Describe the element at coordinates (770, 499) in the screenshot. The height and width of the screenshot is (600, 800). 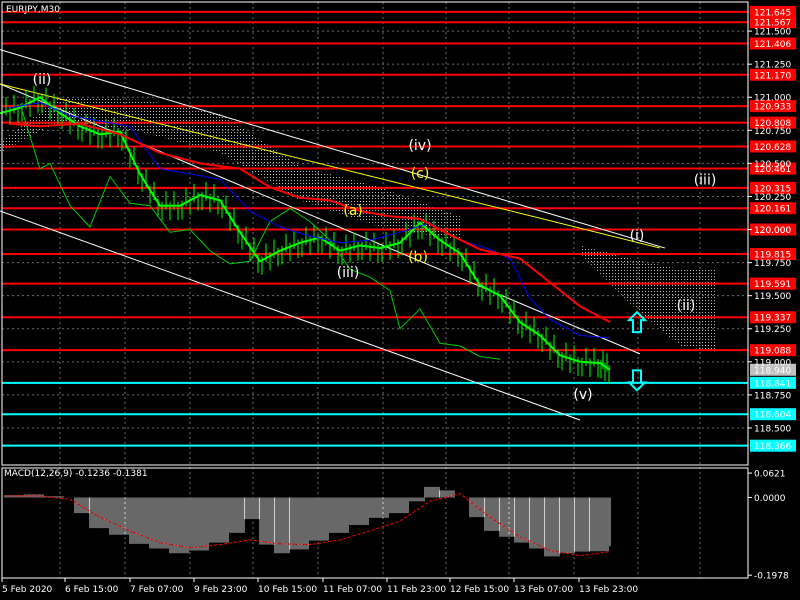
I see `macd-y-tick-label: 0.0000` at that location.